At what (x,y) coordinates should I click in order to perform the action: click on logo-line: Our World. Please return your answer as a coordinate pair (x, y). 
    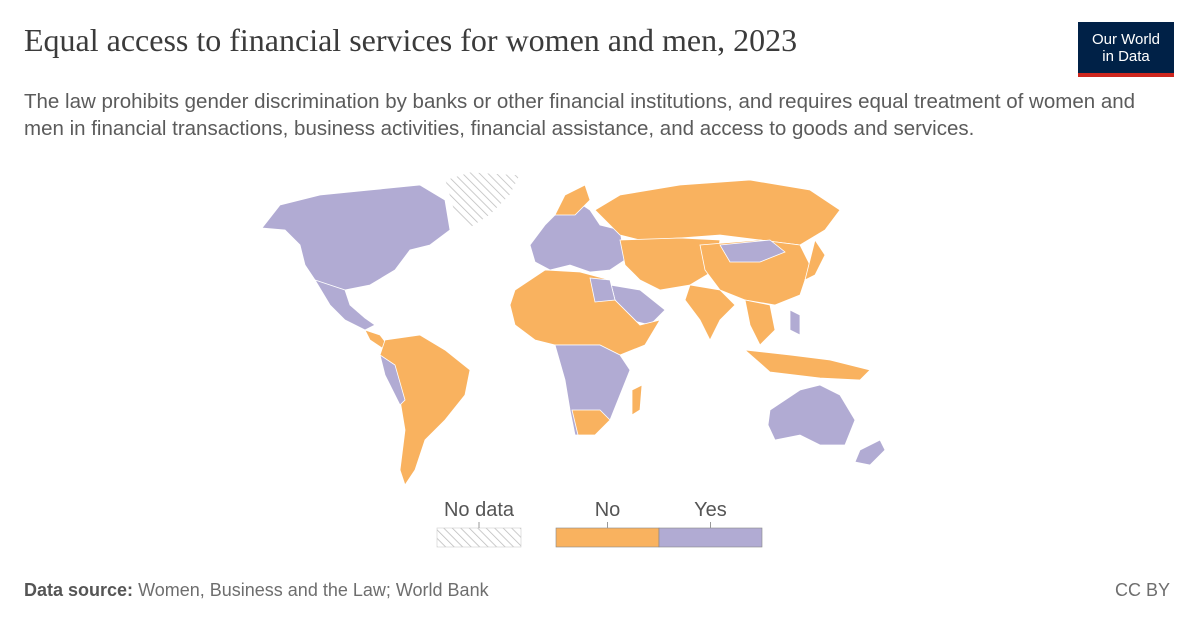
    Looking at the image, I should click on (1126, 39).